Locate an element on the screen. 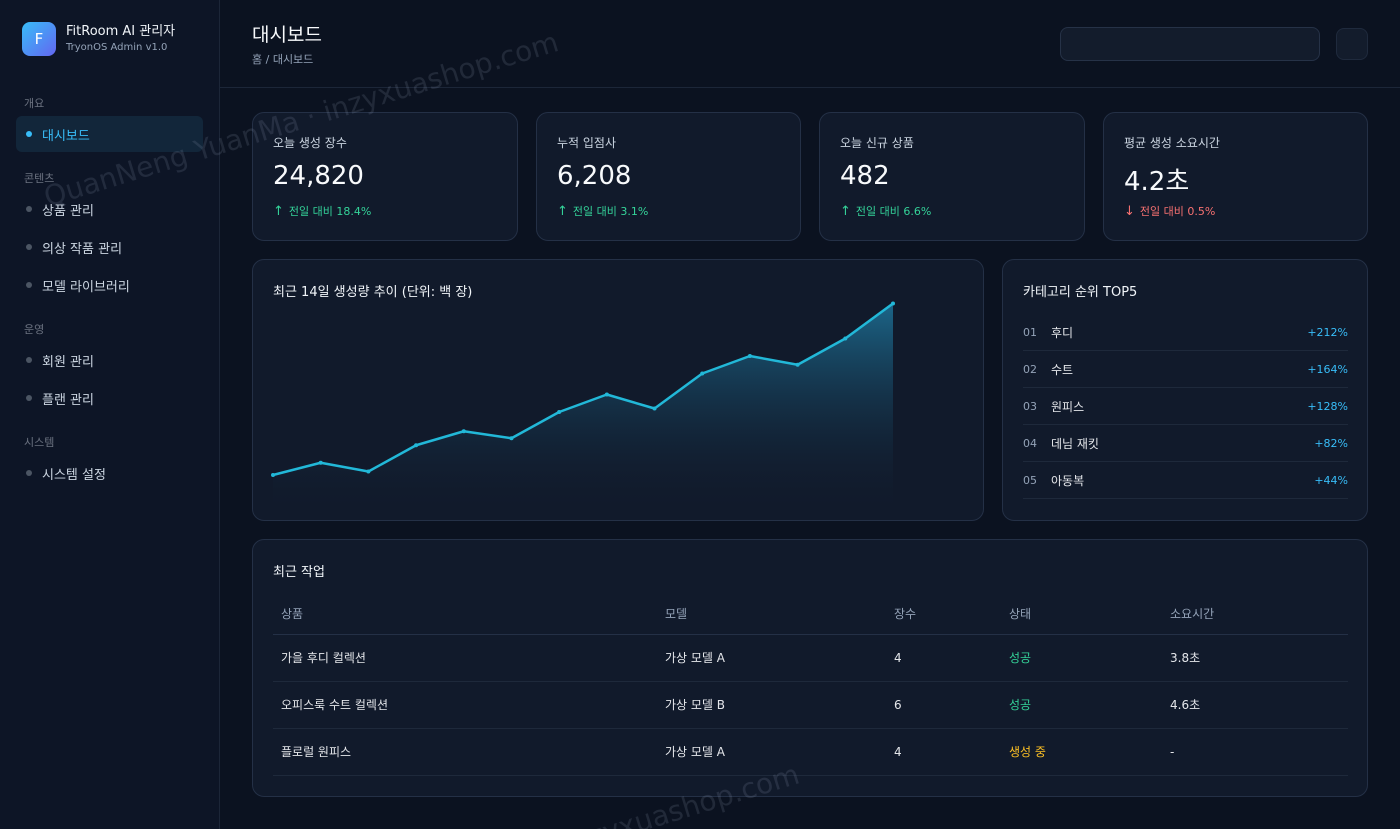  cell-product: 오피스룩 수트 컬렉션 is located at coordinates (465, 705).